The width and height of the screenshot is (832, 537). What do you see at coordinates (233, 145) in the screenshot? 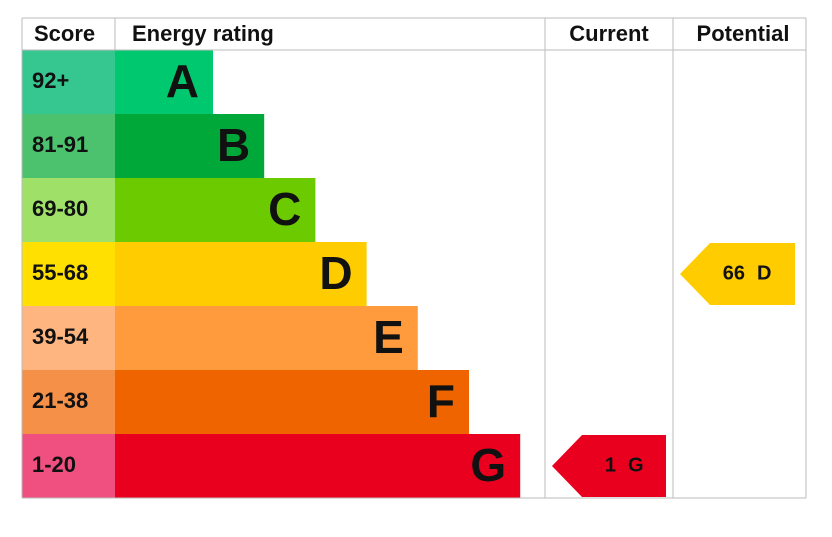
I see `band-letter: B` at bounding box center [233, 145].